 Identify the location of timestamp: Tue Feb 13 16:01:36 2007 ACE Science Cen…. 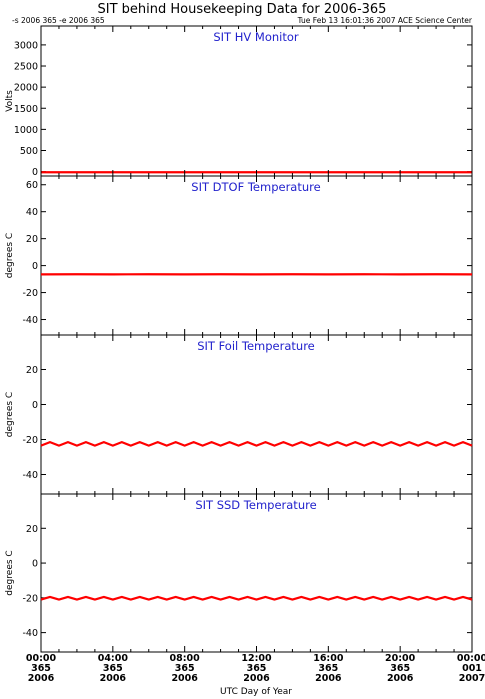
(385, 20).